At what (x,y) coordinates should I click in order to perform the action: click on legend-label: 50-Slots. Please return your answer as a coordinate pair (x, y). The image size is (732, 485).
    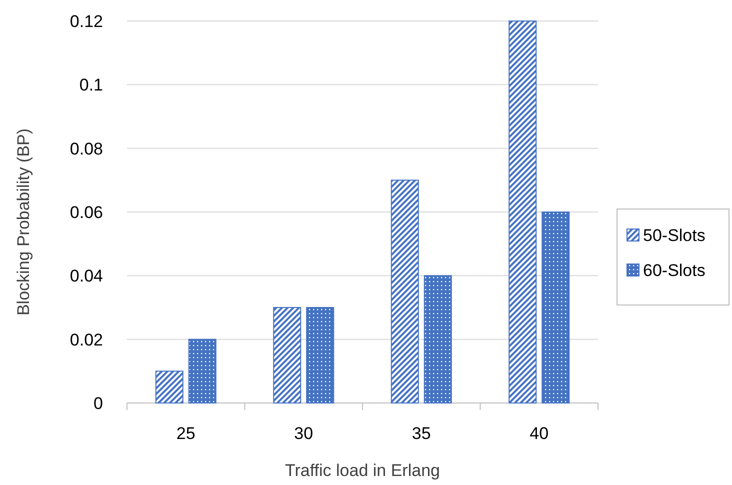
    Looking at the image, I should click on (674, 235).